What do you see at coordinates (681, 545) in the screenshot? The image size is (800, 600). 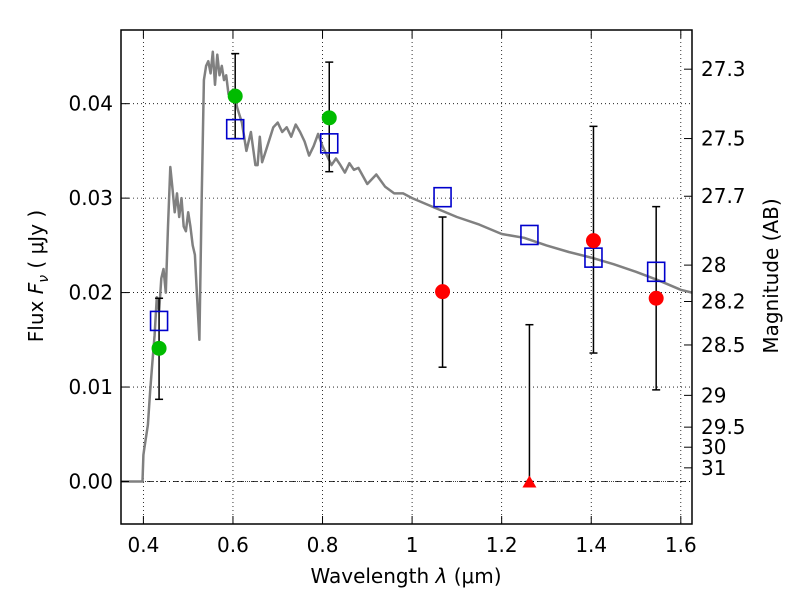 I see `x-tick-label: 1.6` at bounding box center [681, 545].